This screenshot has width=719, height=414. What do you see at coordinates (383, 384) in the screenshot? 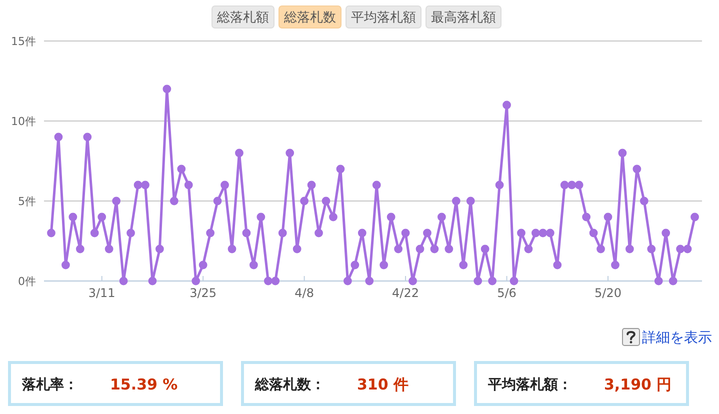
I see `text: 310 件` at bounding box center [383, 384].